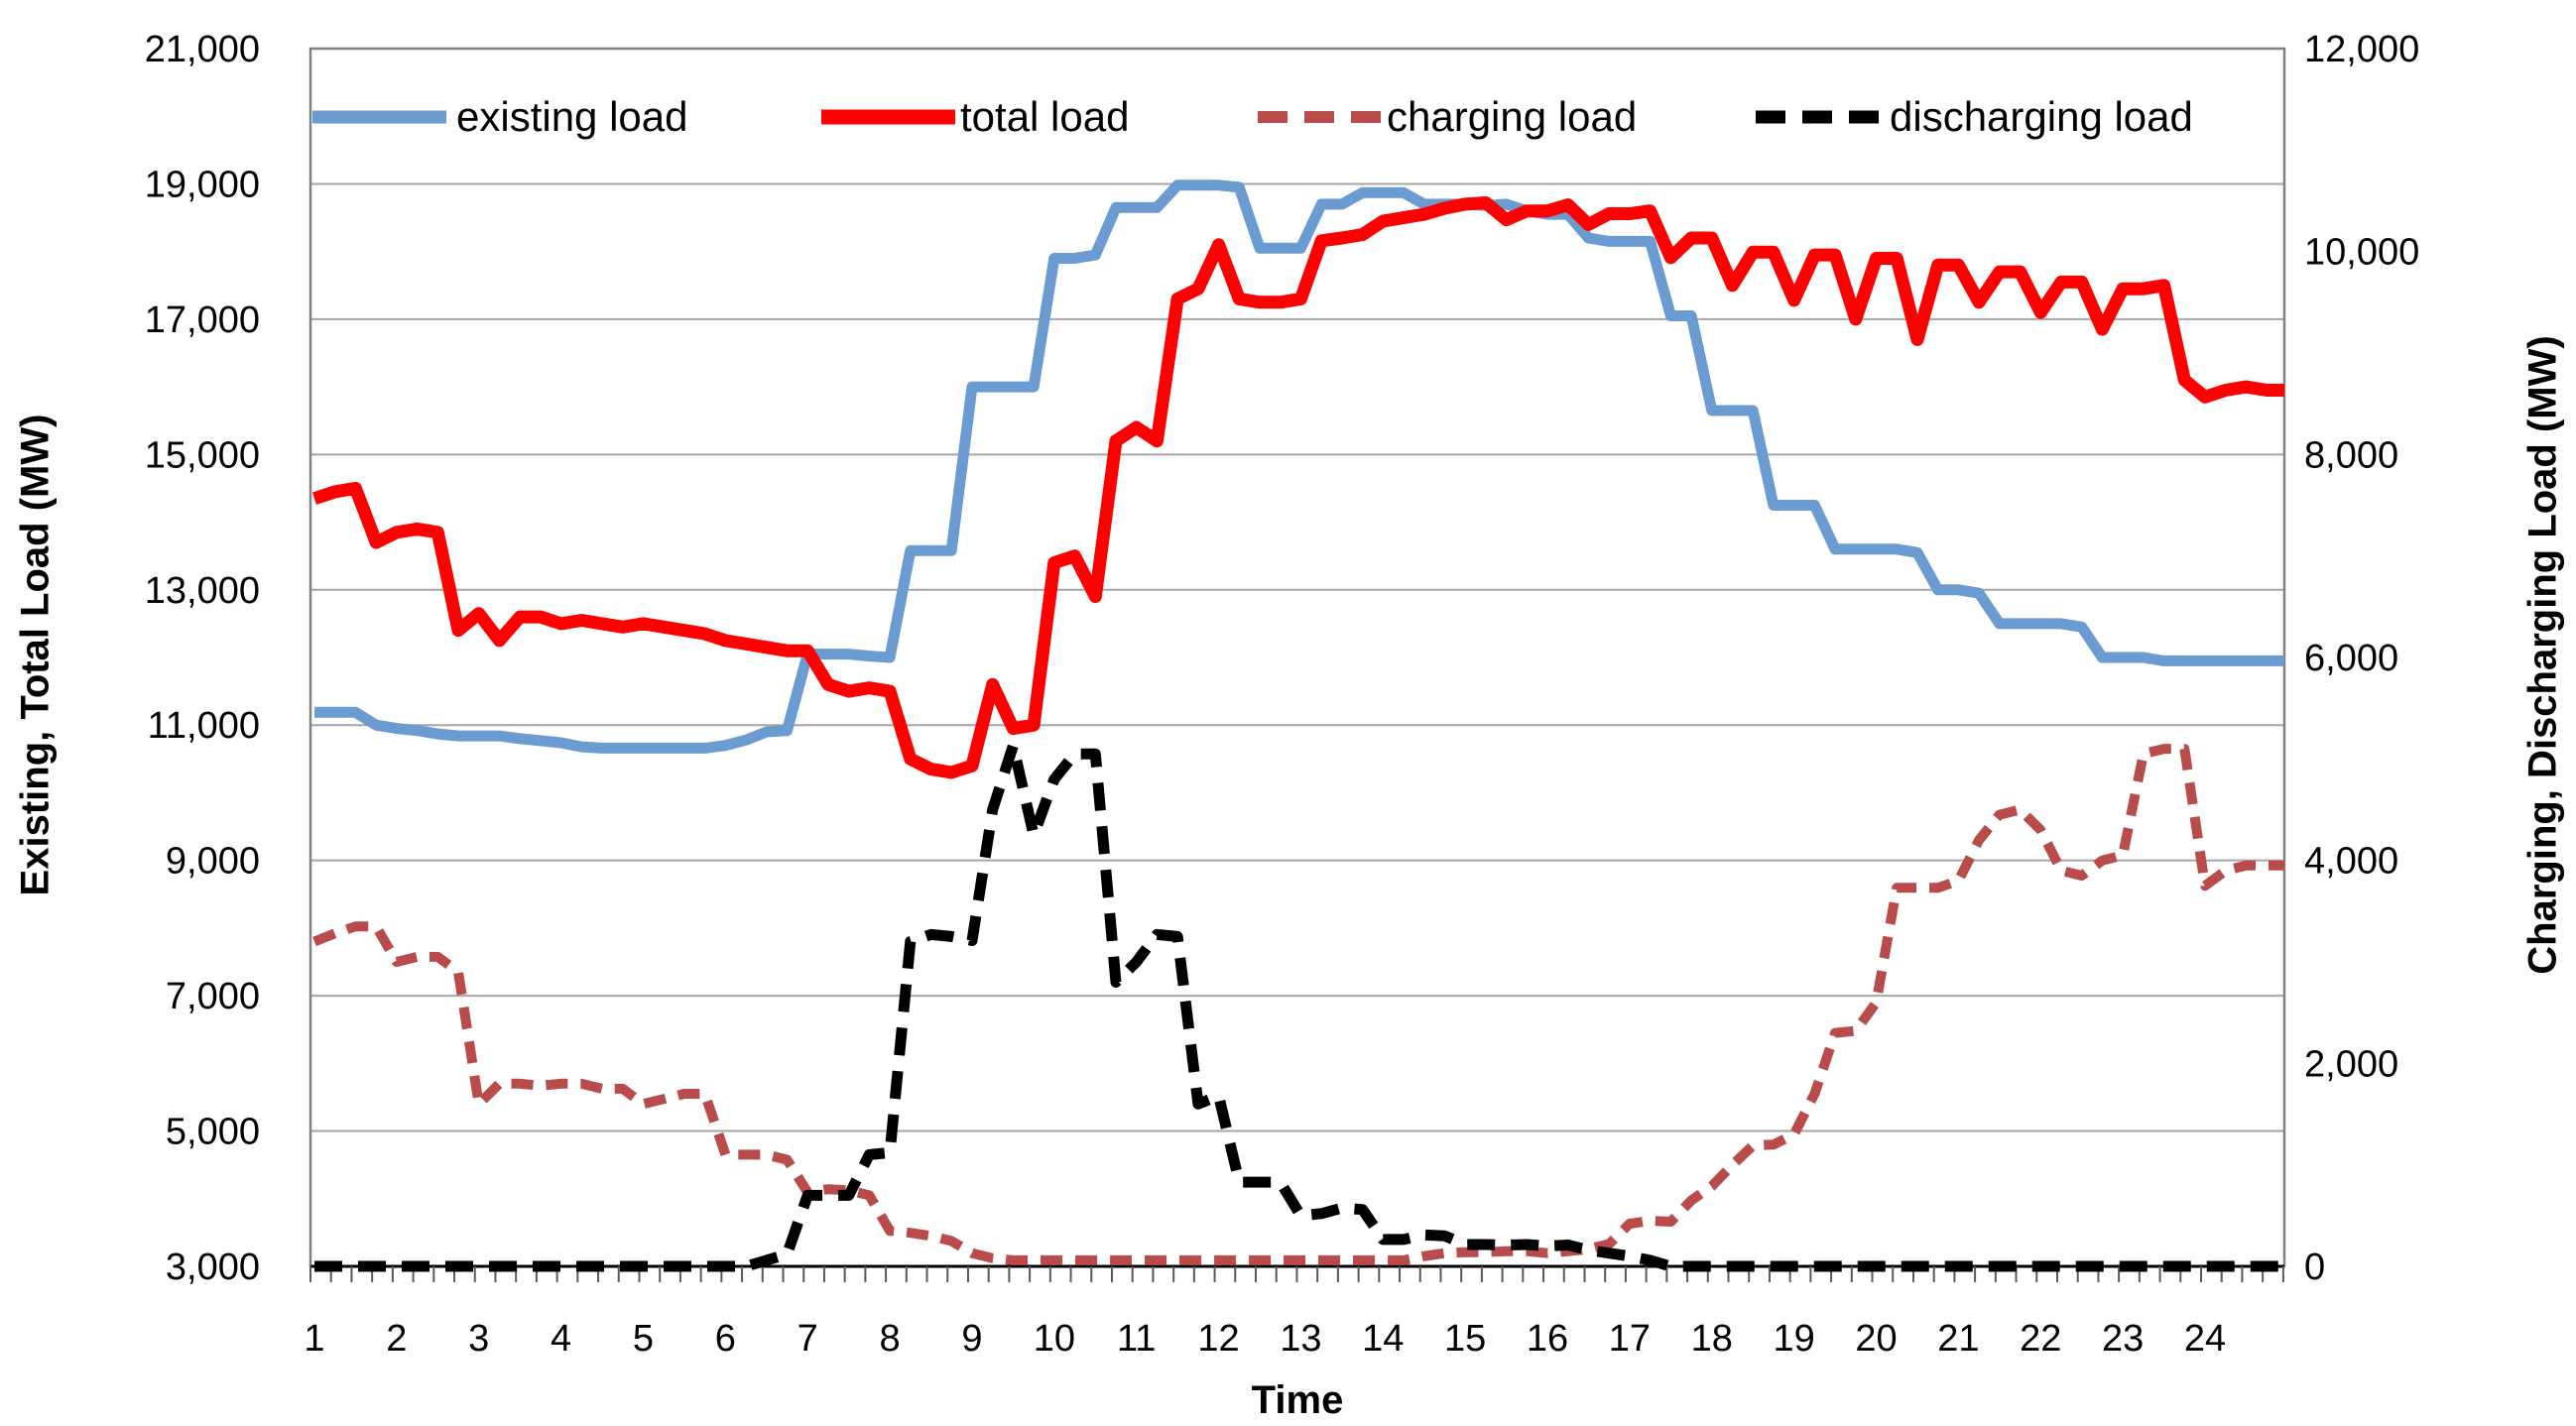  Describe the element at coordinates (1512, 116) in the screenshot. I see `legend-label-charging-load: charging load` at that location.